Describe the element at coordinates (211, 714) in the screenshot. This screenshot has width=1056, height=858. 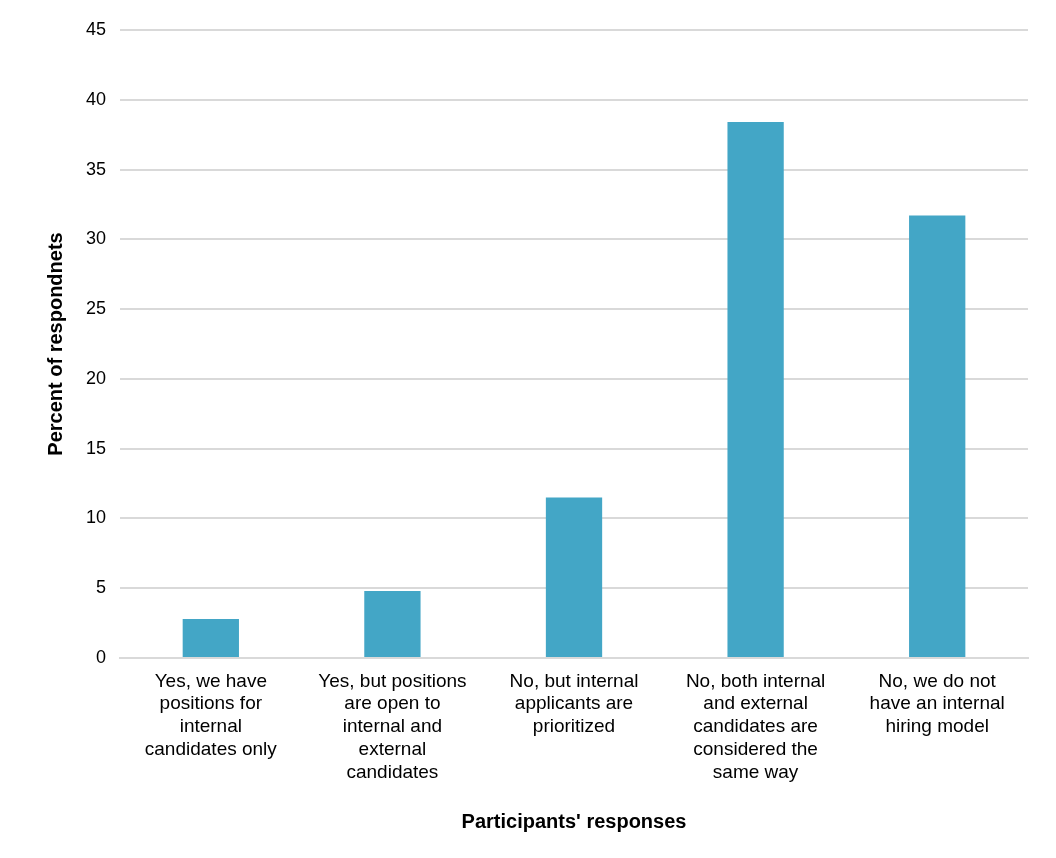
I see `x-tick-label: Yes, we have positions for internal candidates only` at that location.